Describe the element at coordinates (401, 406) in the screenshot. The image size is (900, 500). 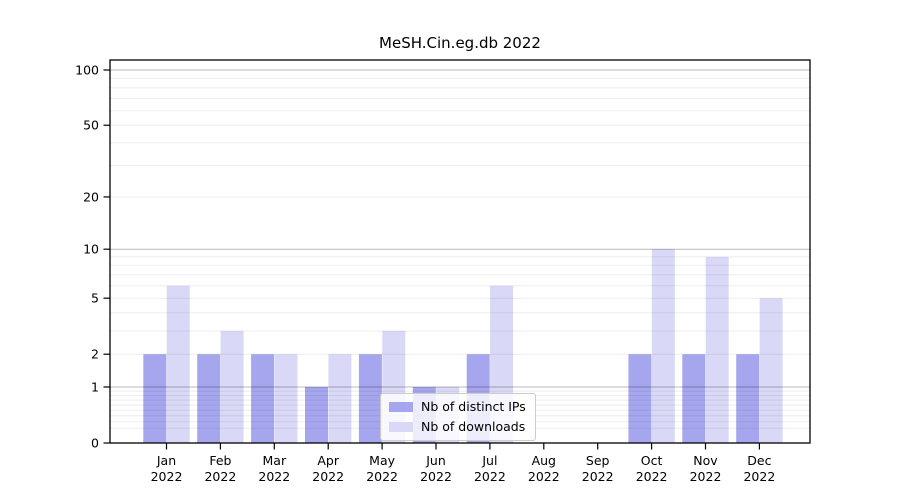
I see `legend-swatch-distinct-ips` at that location.